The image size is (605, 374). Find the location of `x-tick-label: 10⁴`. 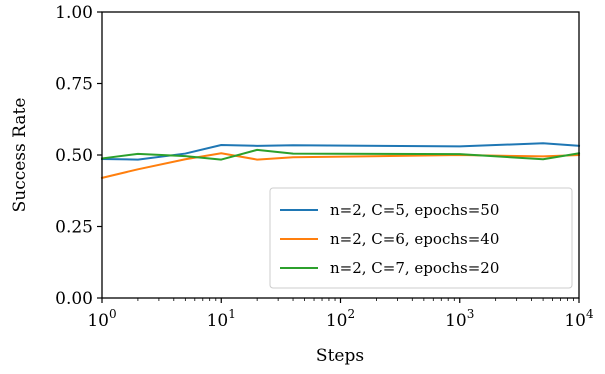

x-tick-label: 10⁴ is located at coordinates (579, 319).